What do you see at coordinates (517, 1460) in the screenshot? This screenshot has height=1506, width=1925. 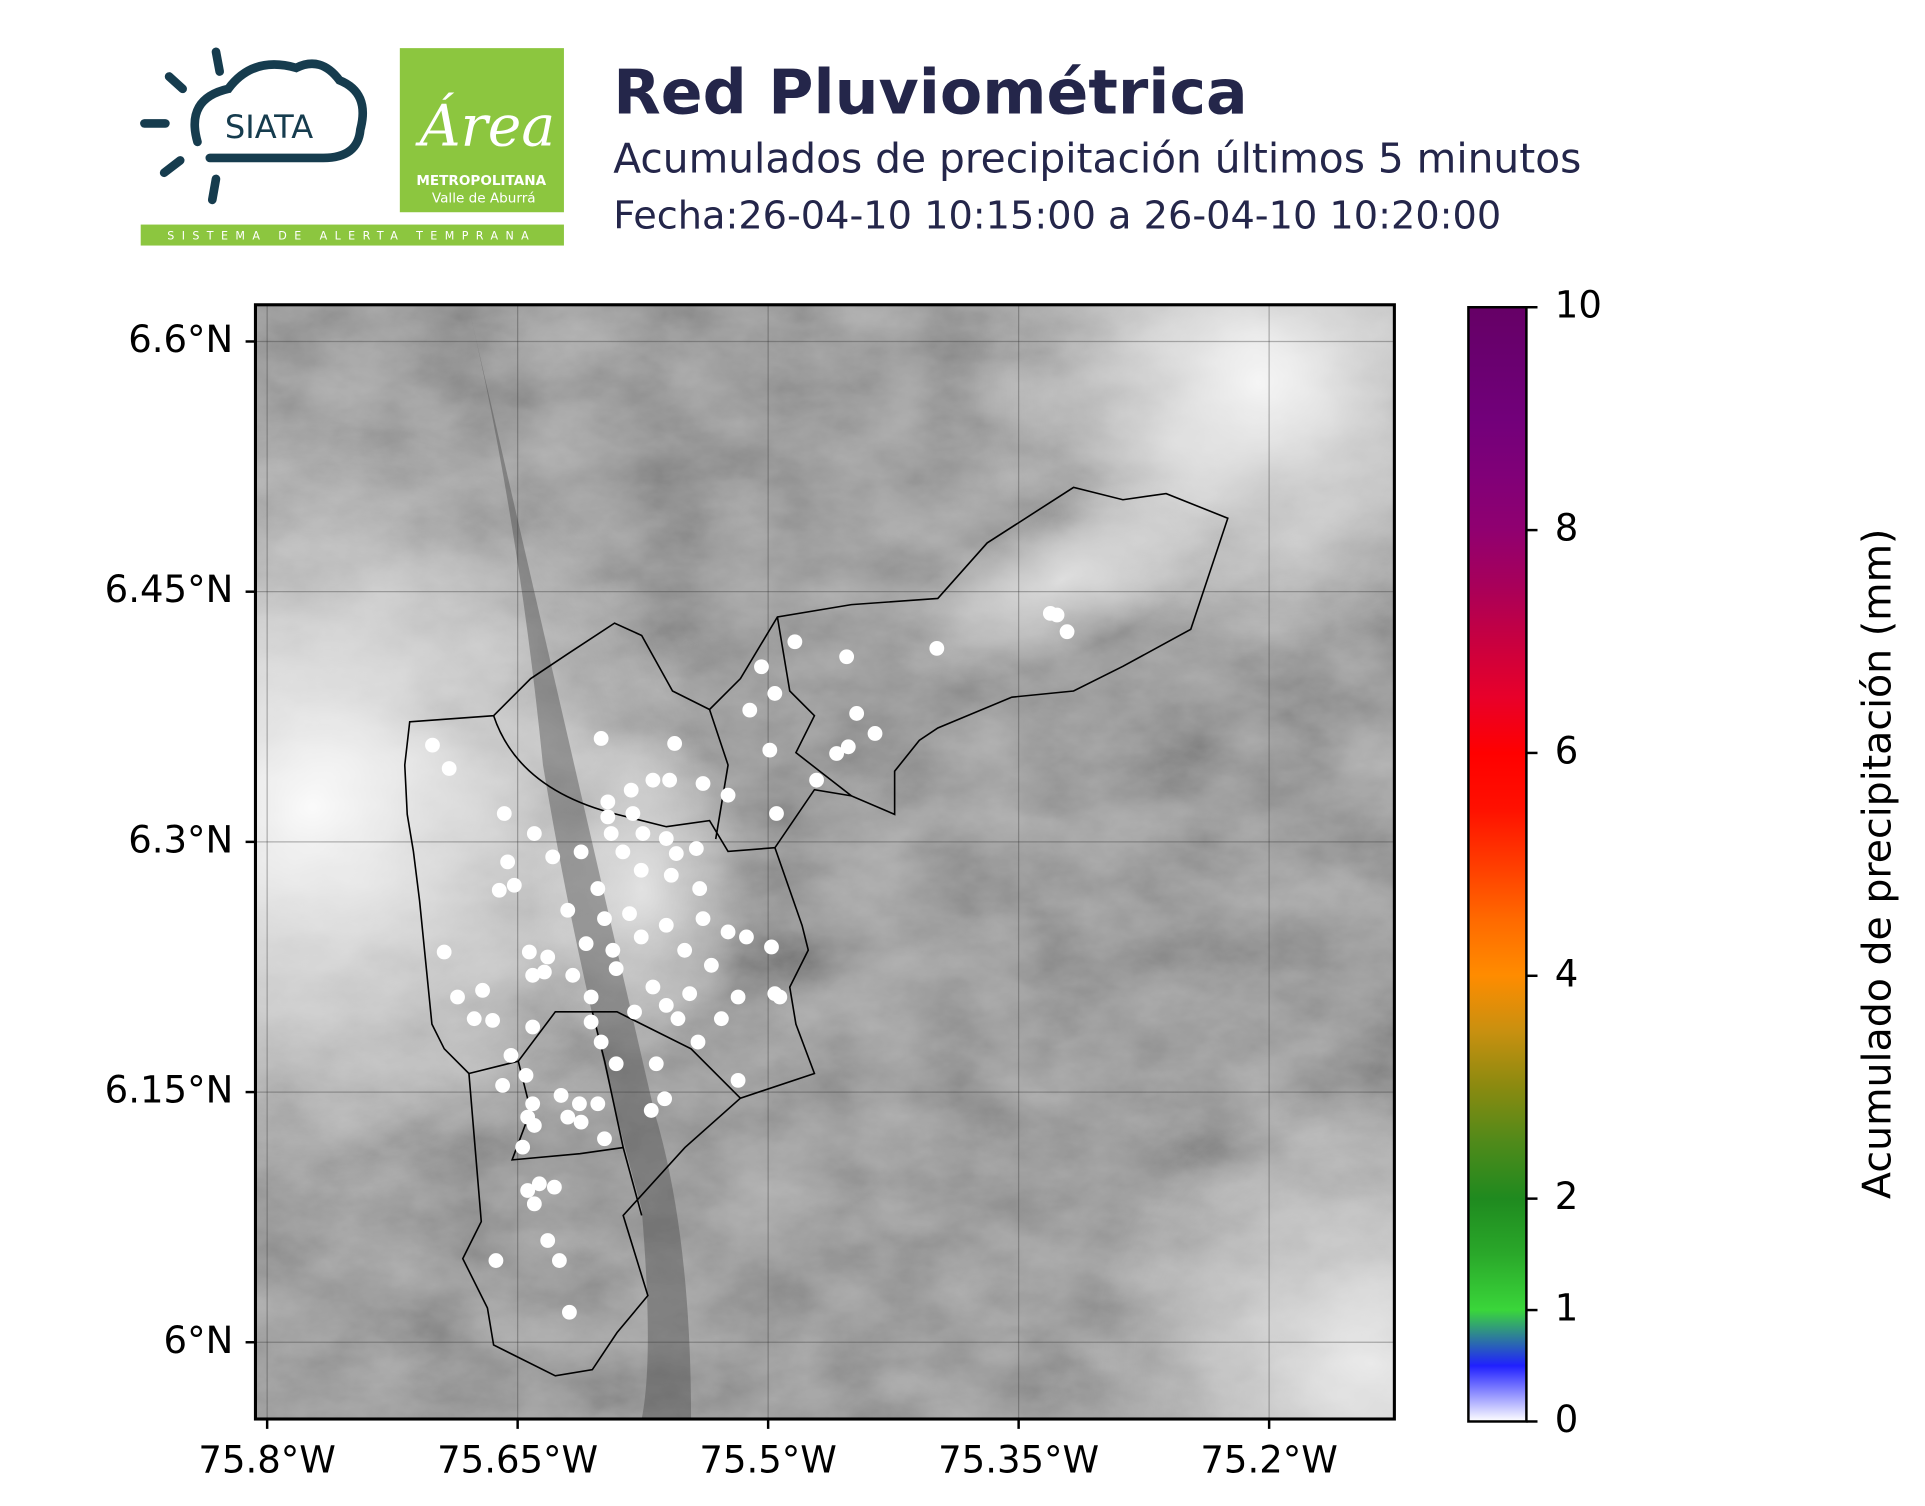 I see `x-tick-label: 75.65°W` at bounding box center [517, 1460].